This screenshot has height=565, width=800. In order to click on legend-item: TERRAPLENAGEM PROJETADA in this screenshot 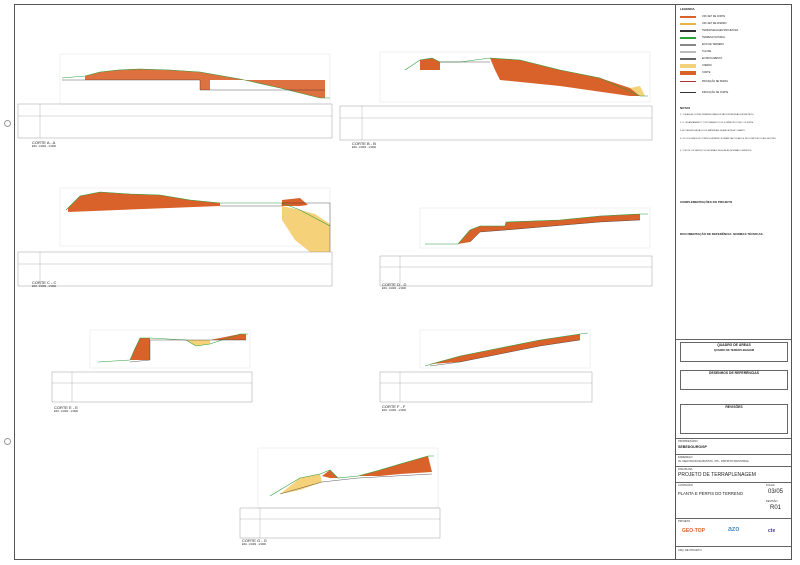, I will do `click(734, 31)`.